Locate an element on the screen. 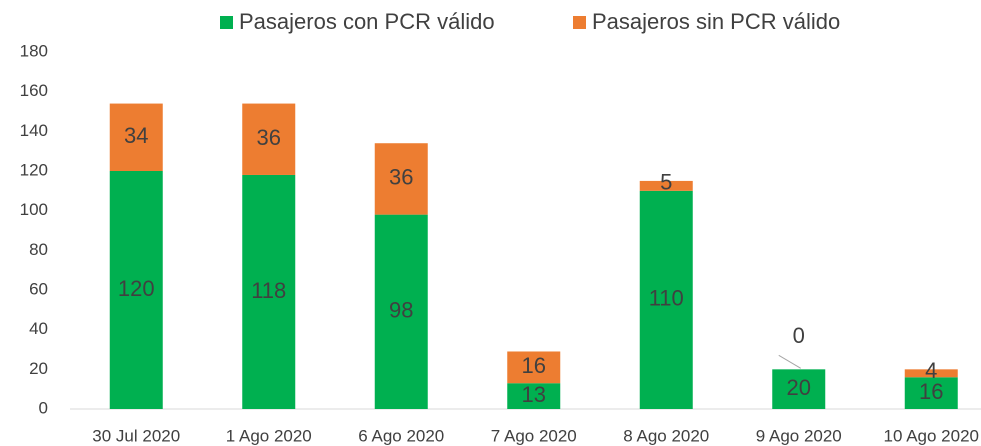 This screenshot has width=981, height=446. data-label: 98 is located at coordinates (401, 310).